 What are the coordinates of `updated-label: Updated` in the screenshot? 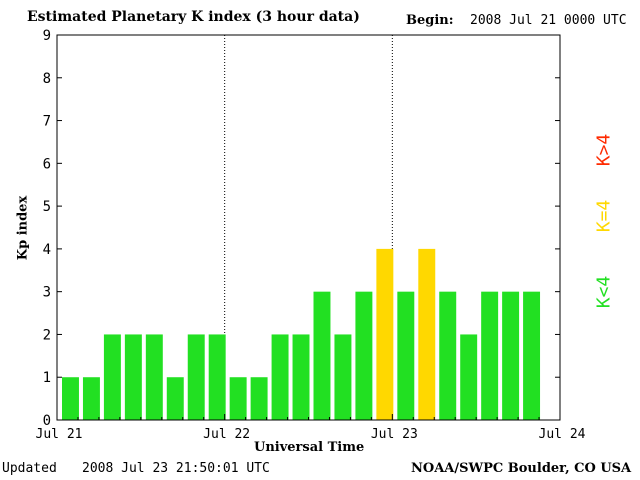 It's located at (29, 468).